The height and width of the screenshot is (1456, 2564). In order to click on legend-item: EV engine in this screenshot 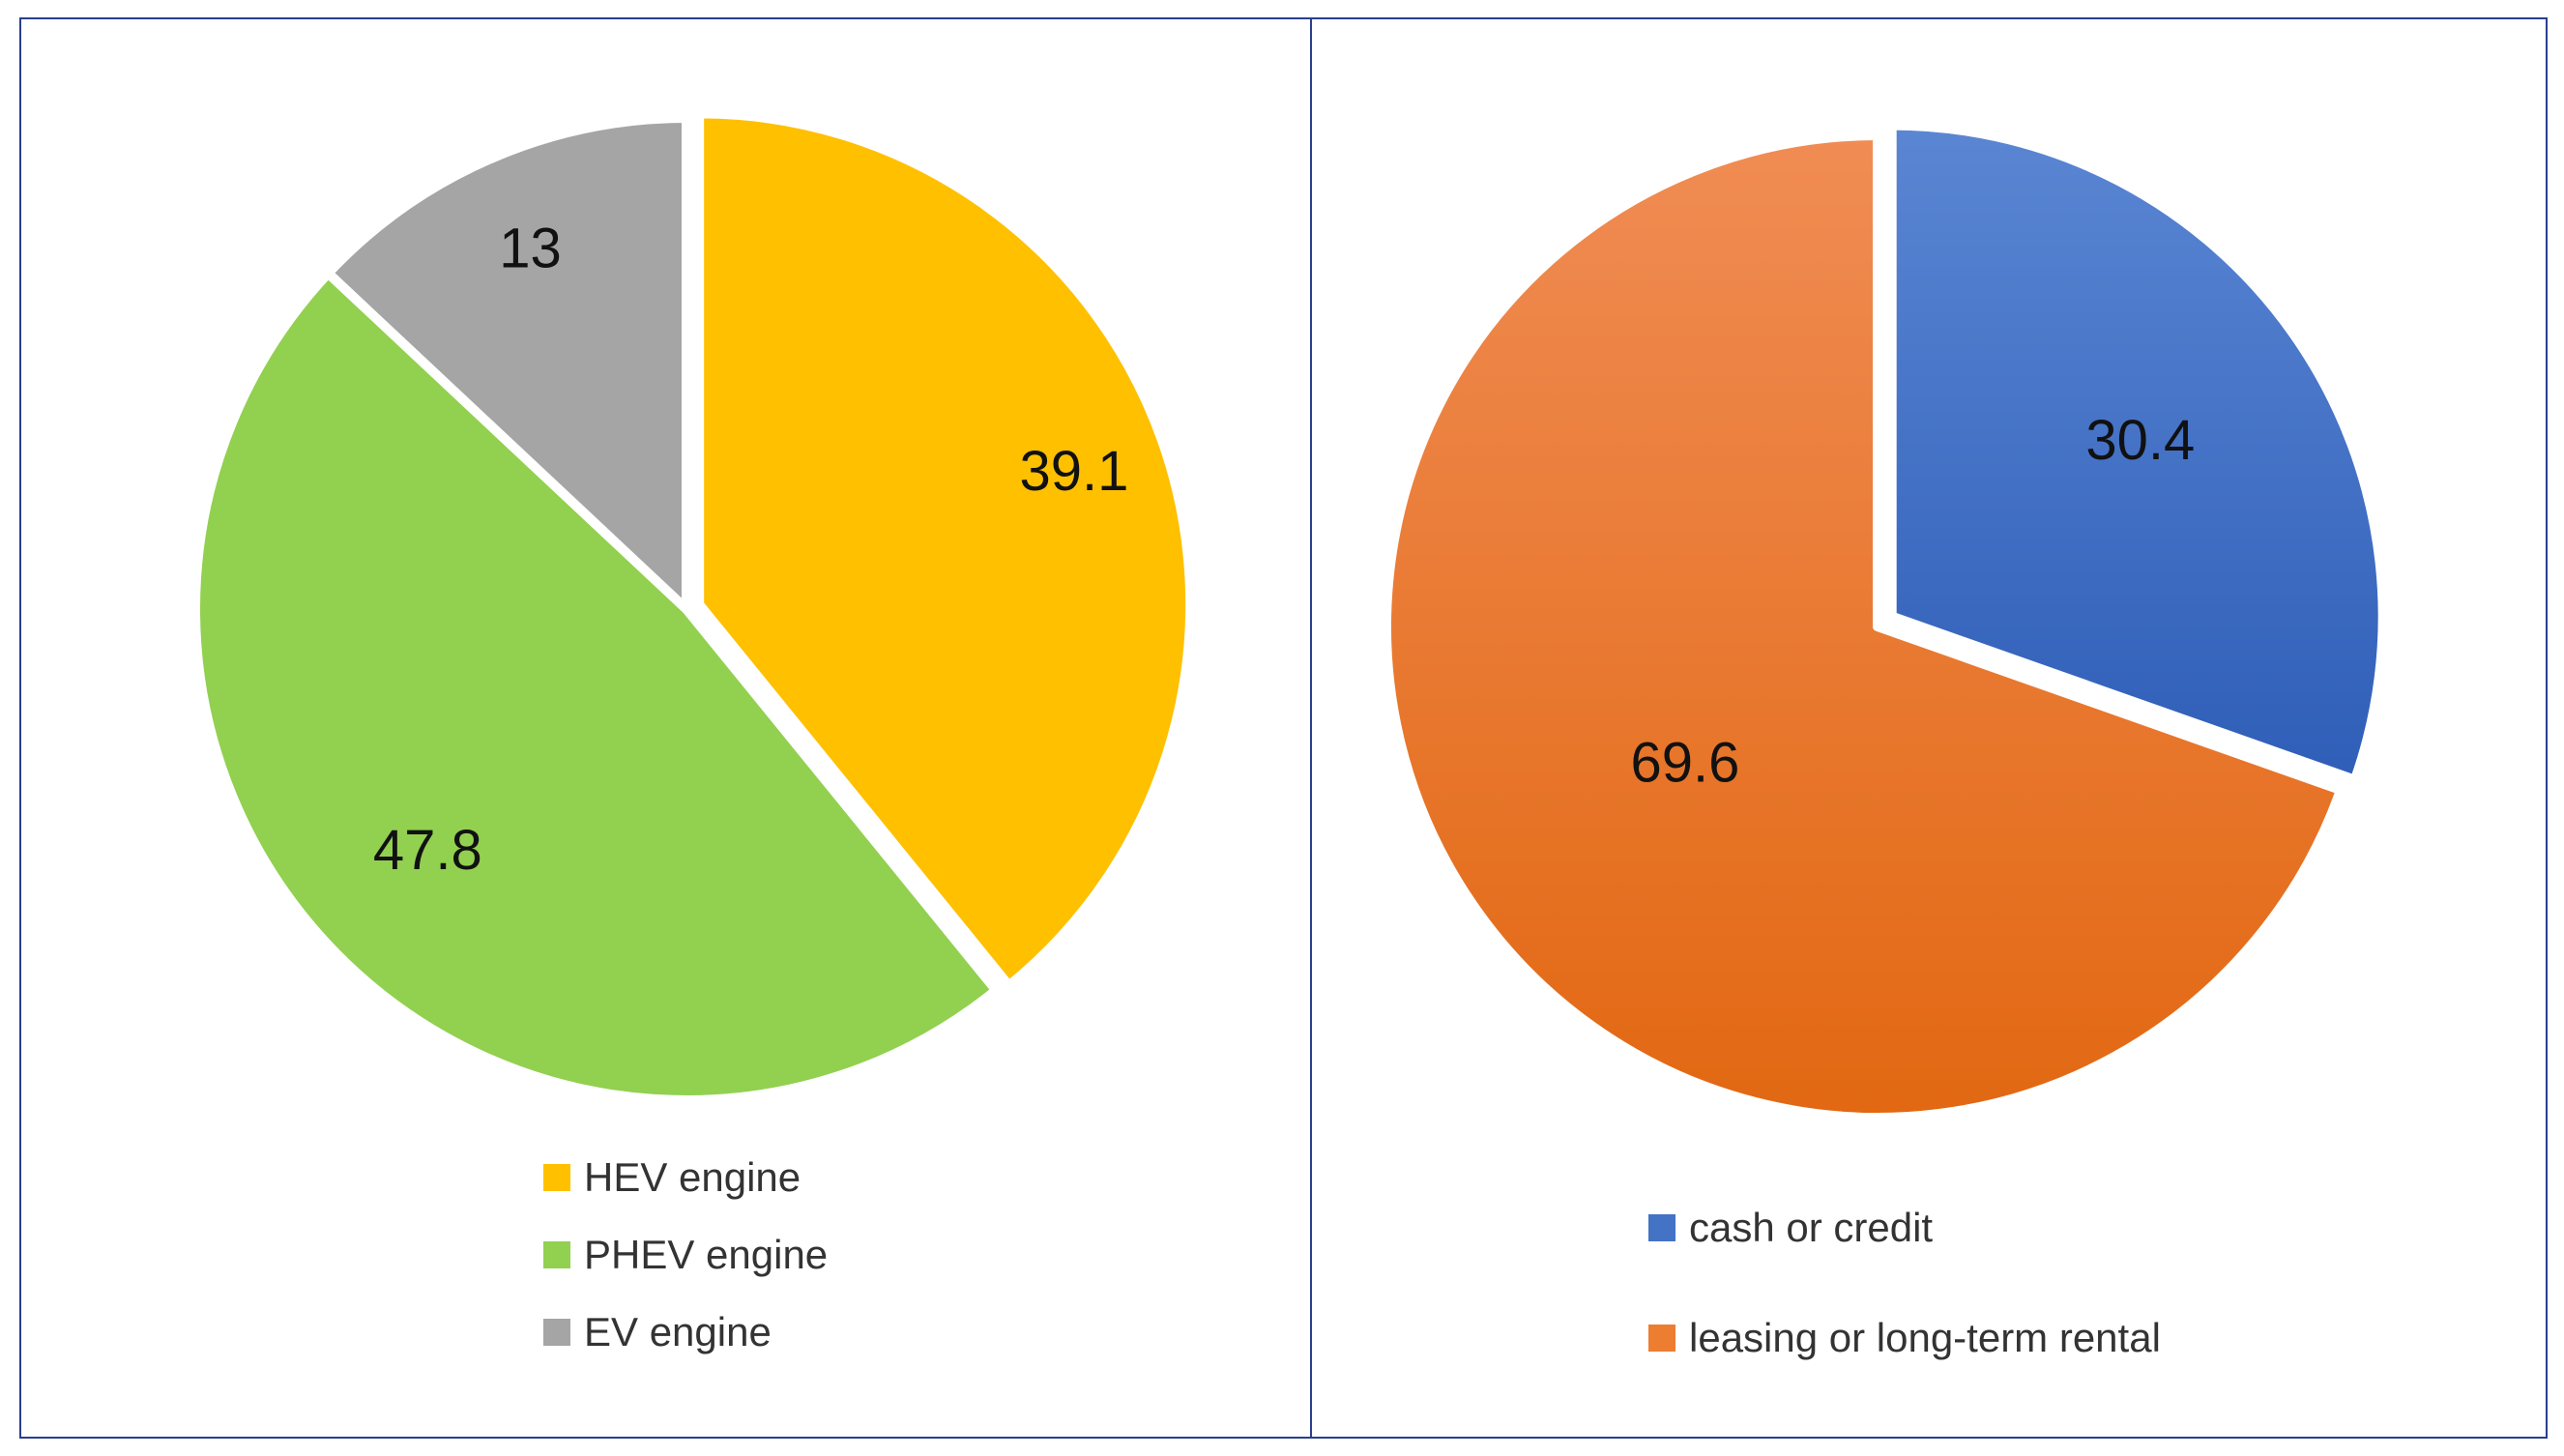, I will do `click(685, 1333)`.